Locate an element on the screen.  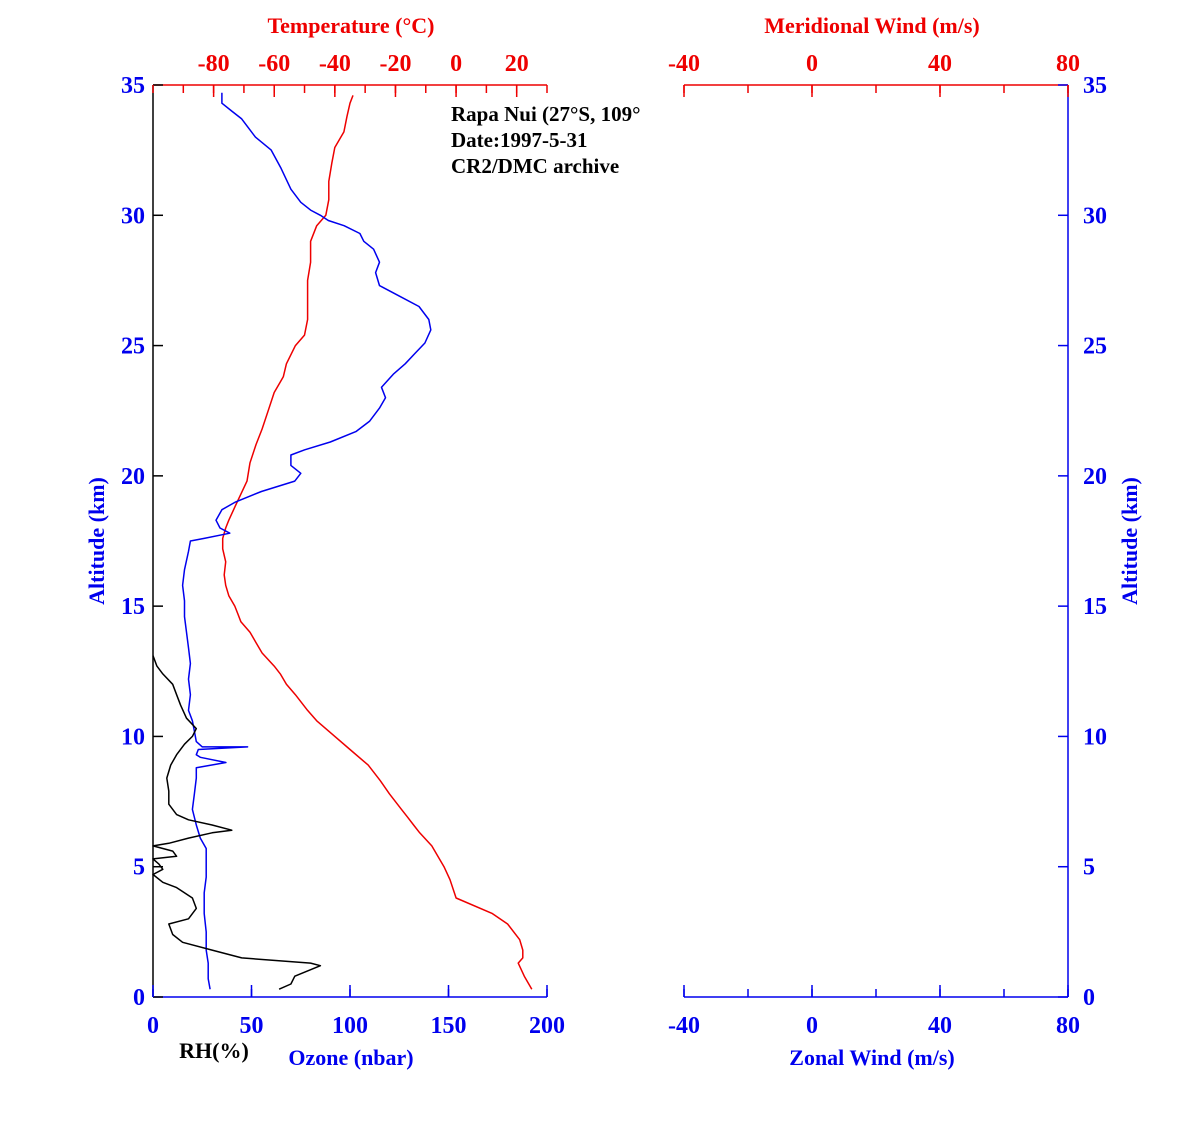
x-tick-label: 100 is located at coordinates (350, 1026).